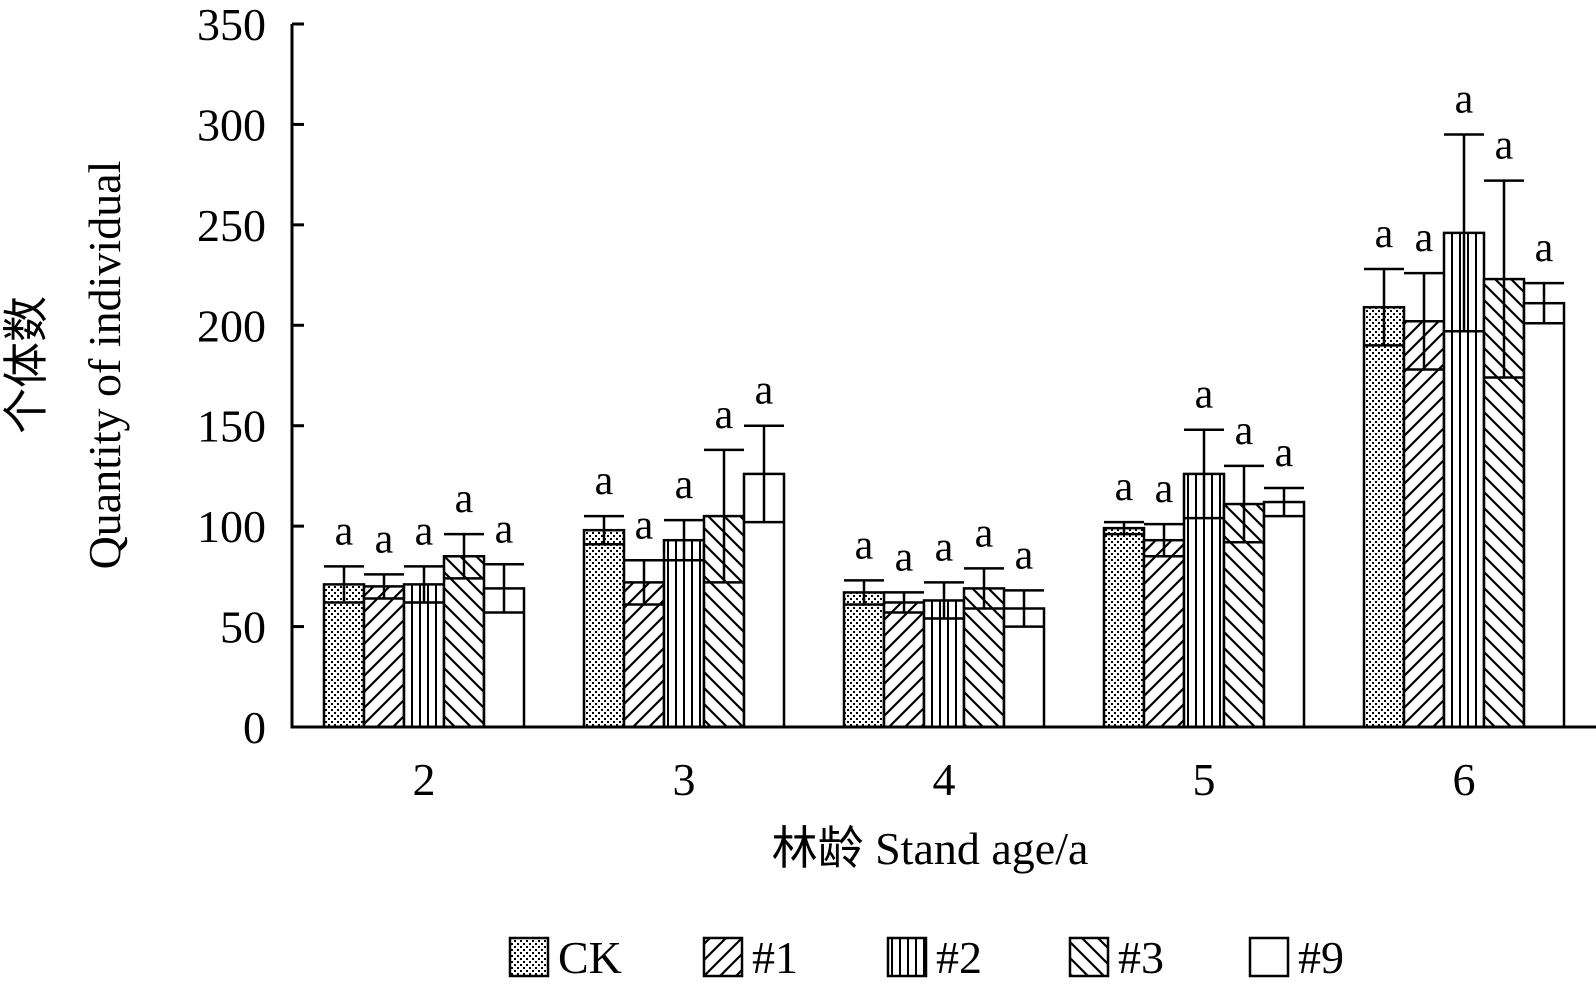 Image resolution: width=1596 pixels, height=998 pixels. Describe the element at coordinates (1296, 957) in the screenshot. I see `legend-item: #9` at that location.